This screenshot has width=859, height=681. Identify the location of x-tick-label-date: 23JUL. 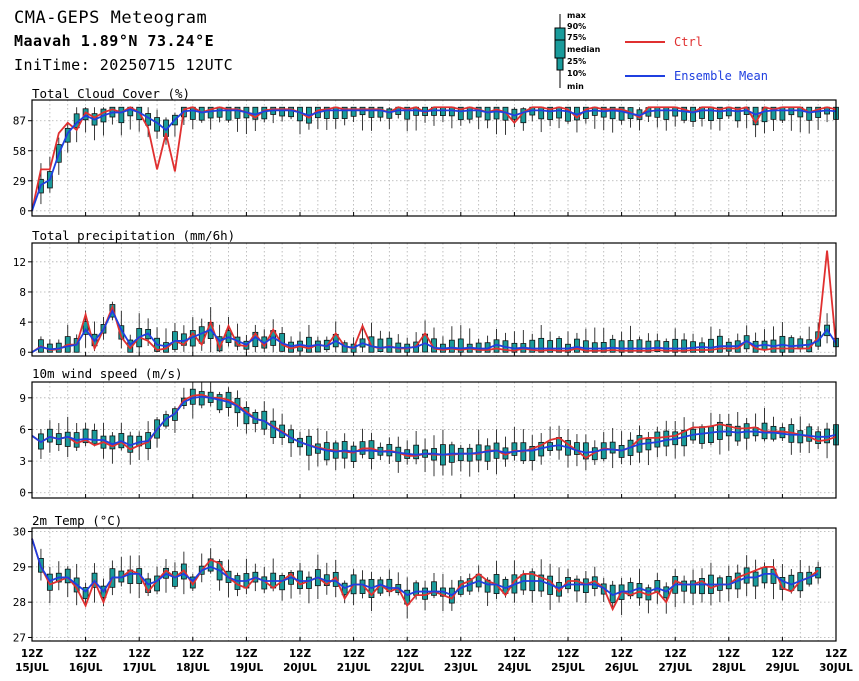
(461, 668).